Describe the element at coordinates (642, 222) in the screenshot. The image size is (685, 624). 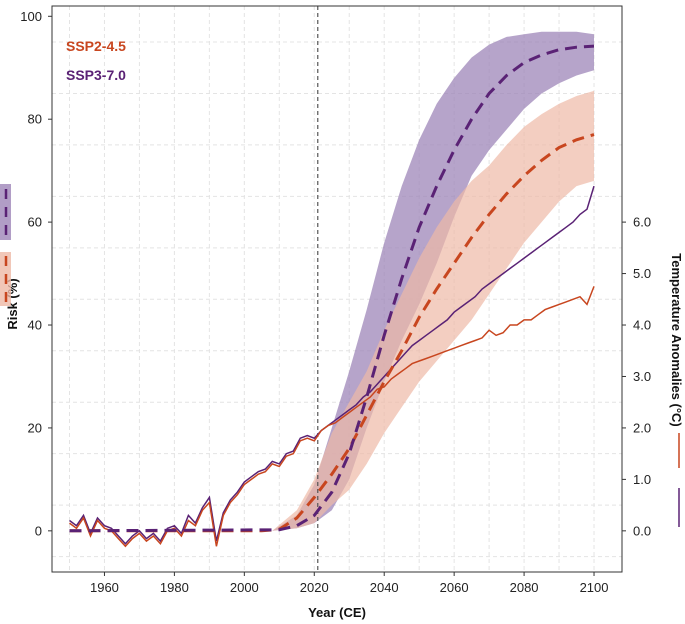
I see `y2-tick-label: 6.0` at that location.